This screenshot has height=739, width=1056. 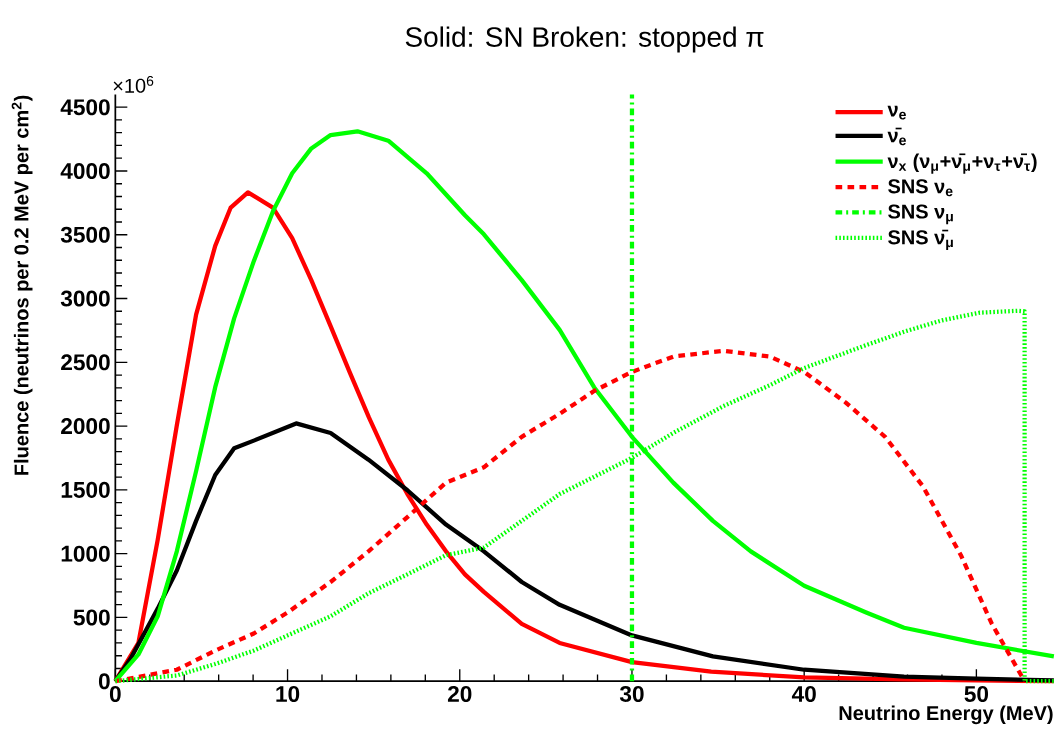 I want to click on x-axis-title: Neutrino Energy (MeV), so click(x=946, y=715).